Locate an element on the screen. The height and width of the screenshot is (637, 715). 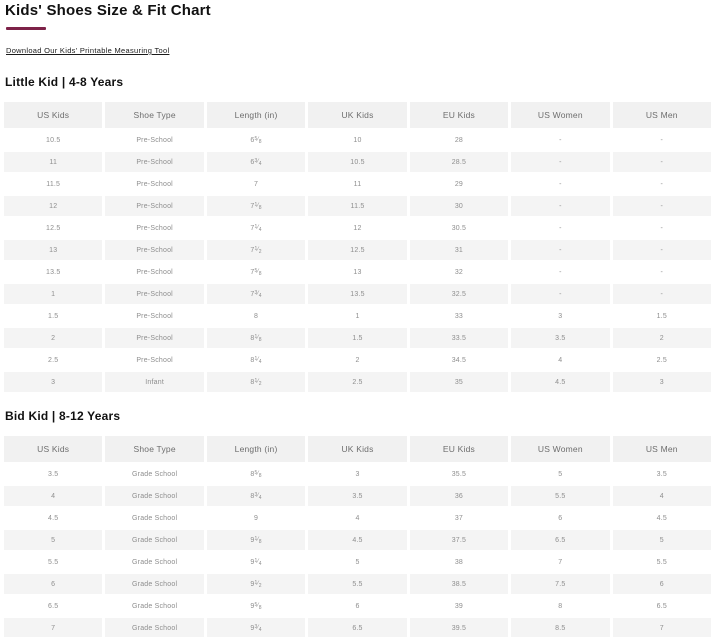
table-cell: 1.5 is located at coordinates (53, 316).